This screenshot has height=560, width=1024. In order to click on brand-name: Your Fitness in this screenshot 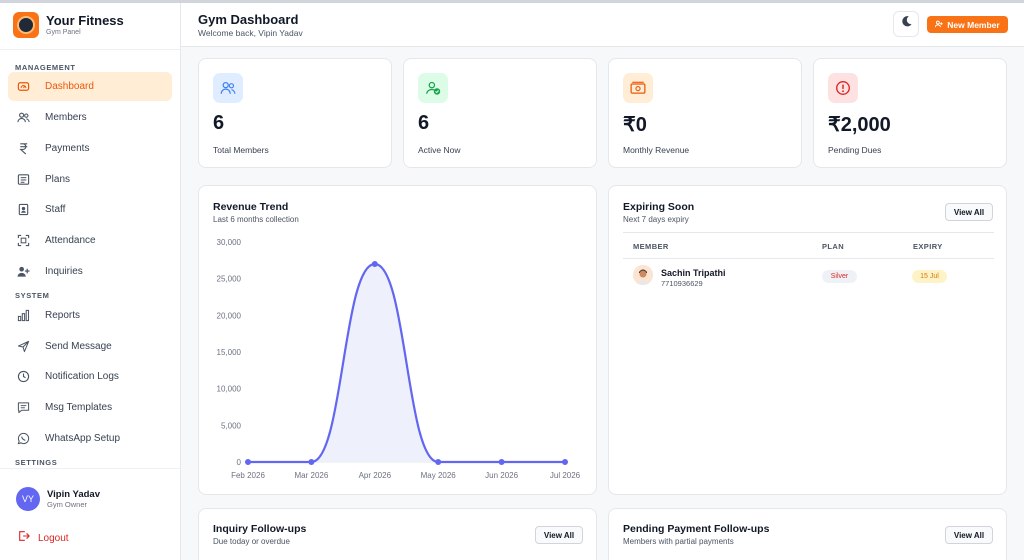, I will do `click(85, 20)`.